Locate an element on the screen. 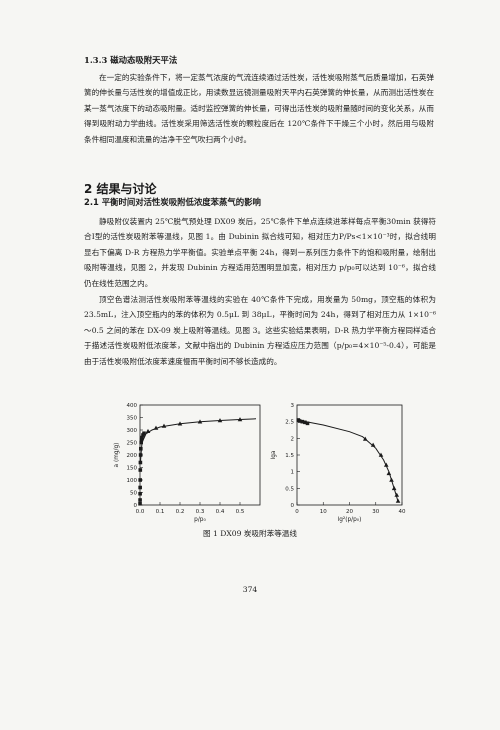 The width and height of the screenshot is (500, 730). y-tick-label: 300 is located at coordinates (132, 431).